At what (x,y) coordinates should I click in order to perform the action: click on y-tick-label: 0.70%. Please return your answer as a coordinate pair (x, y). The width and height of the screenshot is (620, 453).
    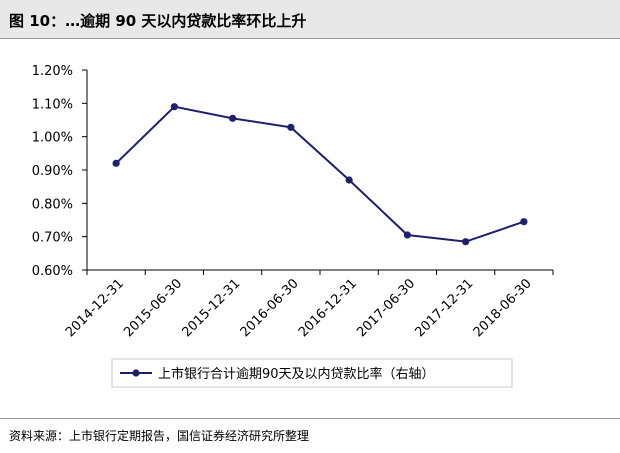
    Looking at the image, I should click on (52, 238).